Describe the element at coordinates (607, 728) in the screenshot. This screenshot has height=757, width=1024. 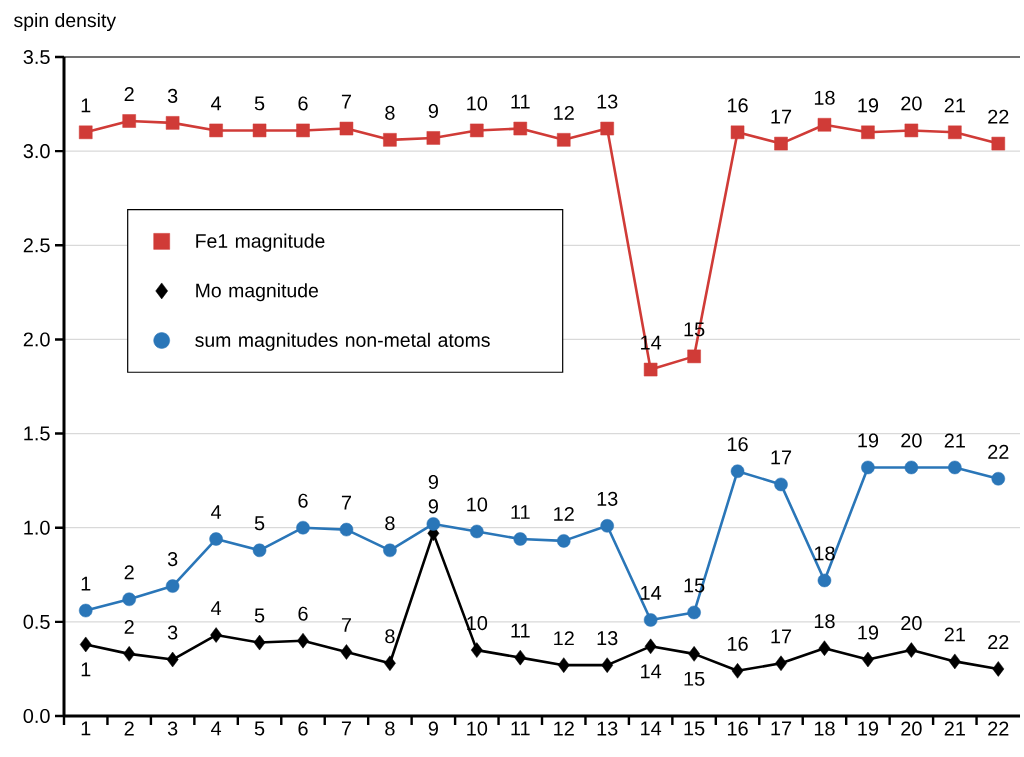
I see `x-tick-label: 13` at that location.